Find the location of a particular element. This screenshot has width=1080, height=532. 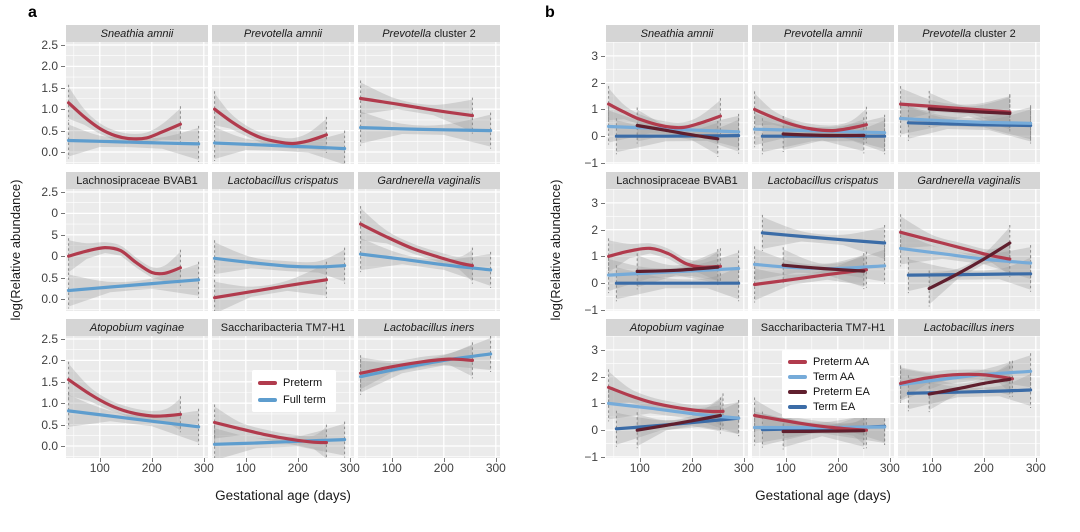

legend-label: Term AA is located at coordinates (834, 376).